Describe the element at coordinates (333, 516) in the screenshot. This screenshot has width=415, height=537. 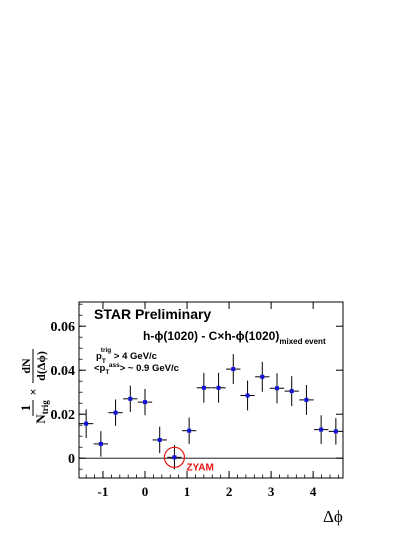
I see `x-axis-label: Δϕ` at that location.